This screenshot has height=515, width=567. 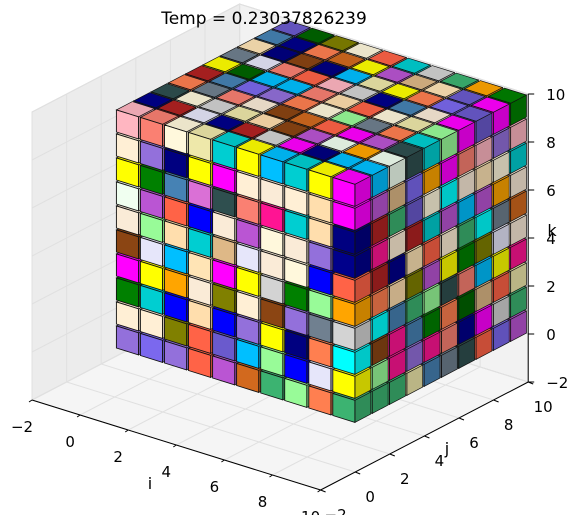 I want to click on tick-label-k: 4, so click(x=551, y=239).